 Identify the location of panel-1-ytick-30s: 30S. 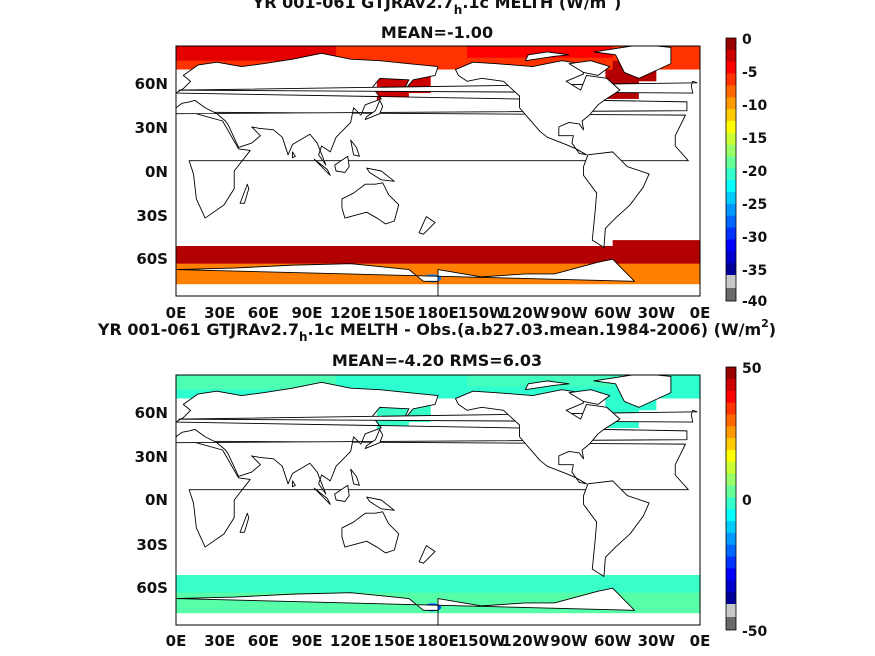
(152, 216).